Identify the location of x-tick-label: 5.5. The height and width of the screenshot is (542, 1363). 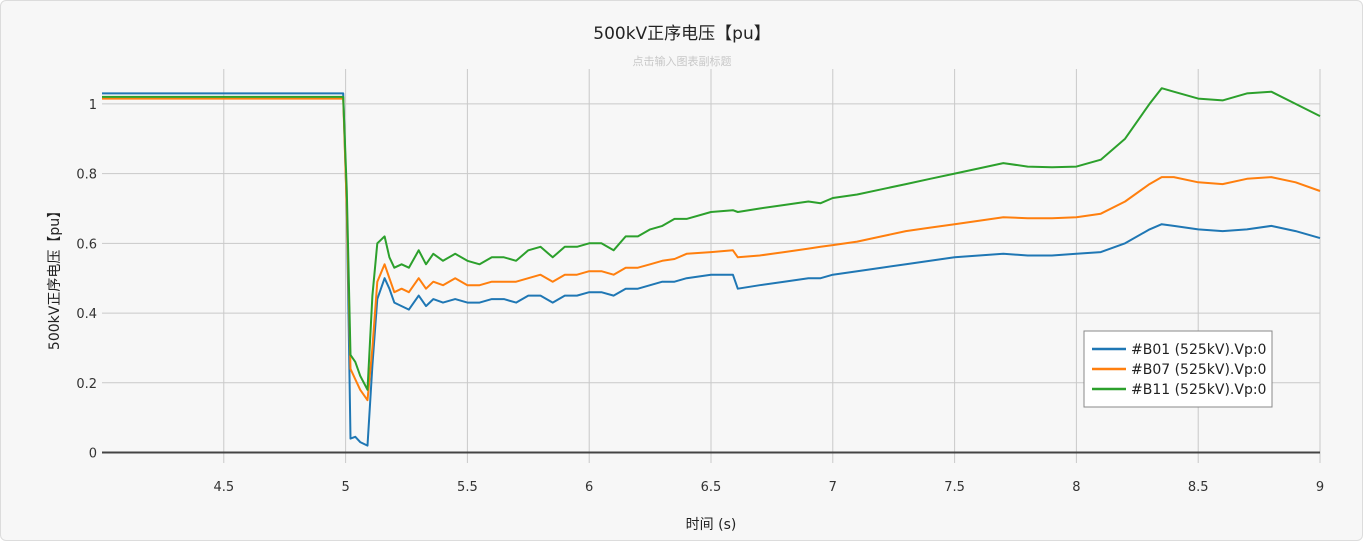
(467, 487).